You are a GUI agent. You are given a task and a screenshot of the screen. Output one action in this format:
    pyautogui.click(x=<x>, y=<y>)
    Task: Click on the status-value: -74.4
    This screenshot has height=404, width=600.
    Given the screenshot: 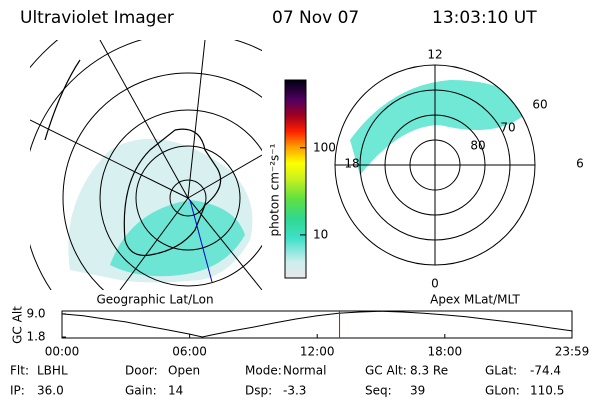 What is the action you would take?
    pyautogui.click(x=545, y=371)
    